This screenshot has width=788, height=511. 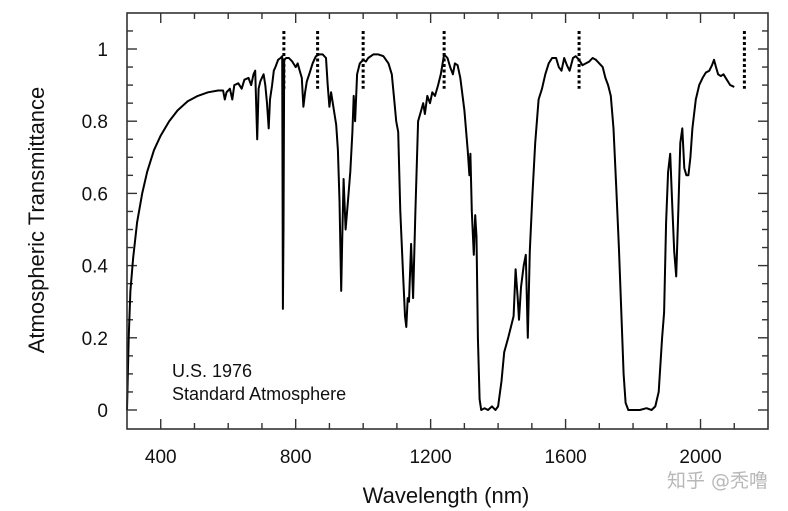 I want to click on marker-lines, so click(x=514, y=59).